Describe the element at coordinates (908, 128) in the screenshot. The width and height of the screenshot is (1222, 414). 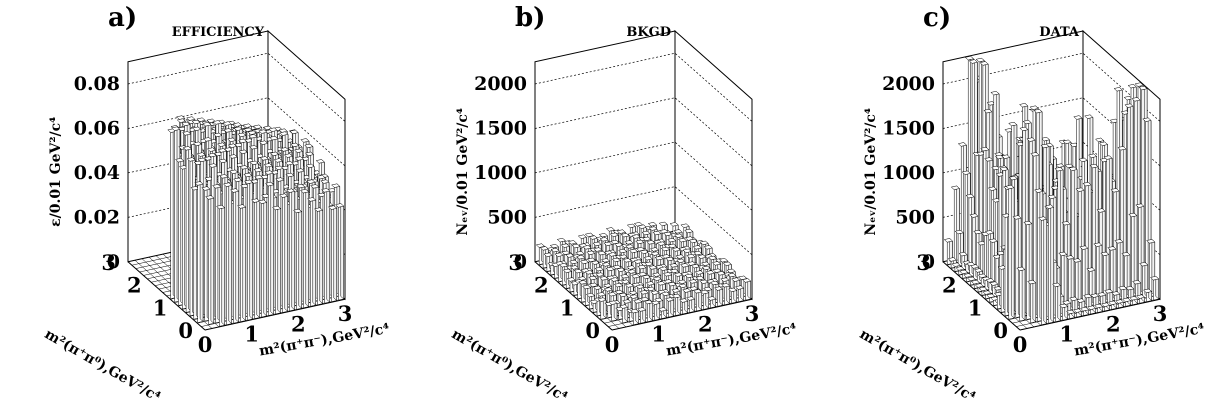
I see `z-tick-label: 1500` at that location.